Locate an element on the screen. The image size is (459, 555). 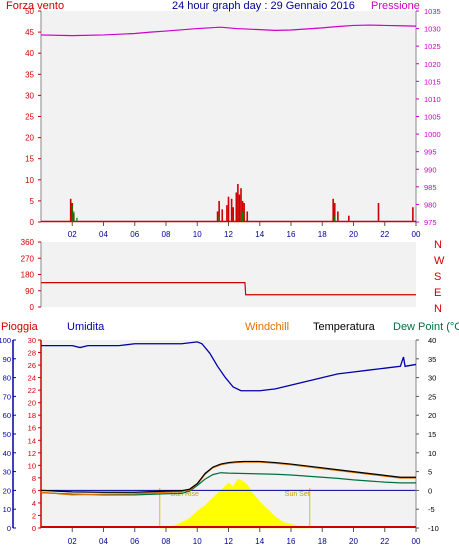
wind-y-tick-label: 35 is located at coordinates (29, 74).